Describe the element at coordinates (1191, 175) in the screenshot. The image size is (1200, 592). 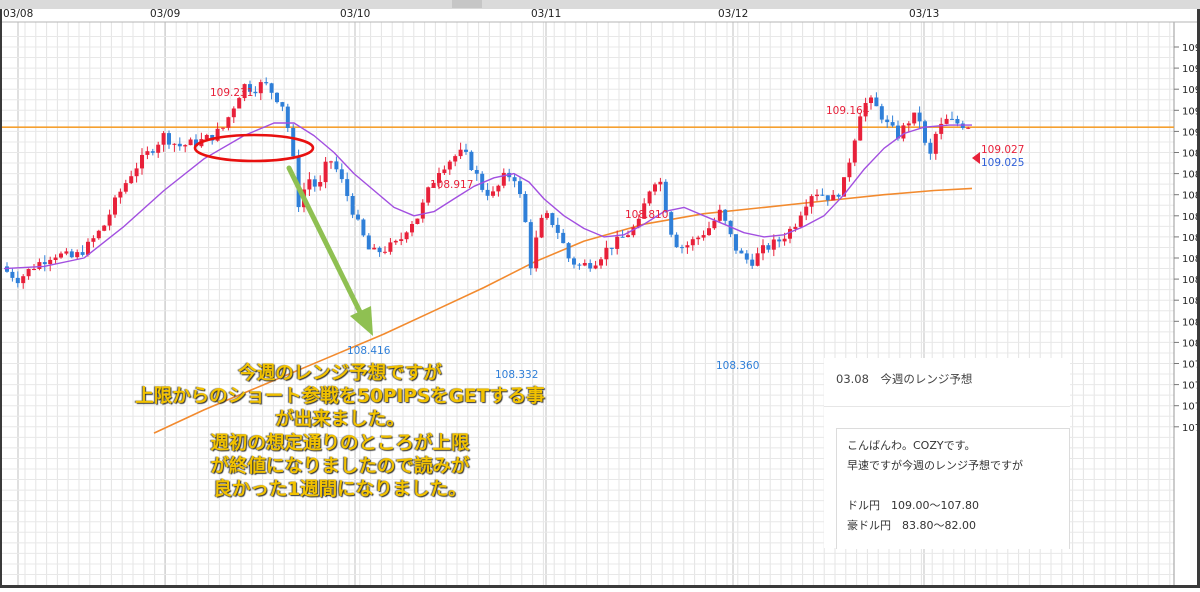
I see `y-tick-label: 108.800` at that location.